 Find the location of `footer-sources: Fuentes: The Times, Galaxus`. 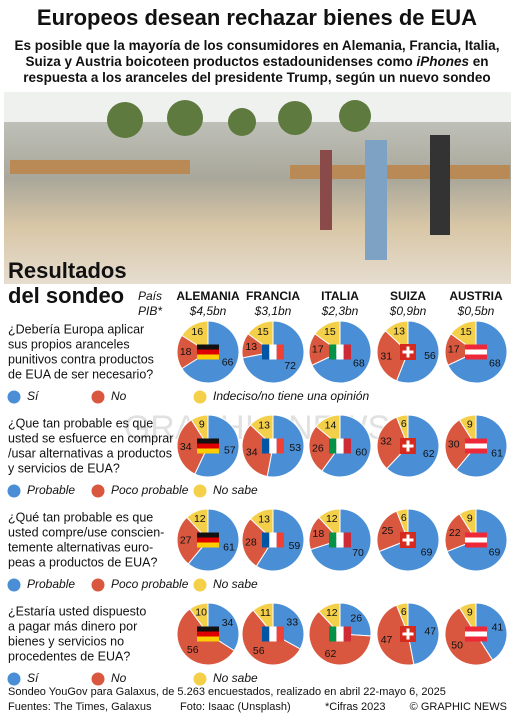

footer-sources: Fuentes: The Times, Galaxus is located at coordinates (80, 707).